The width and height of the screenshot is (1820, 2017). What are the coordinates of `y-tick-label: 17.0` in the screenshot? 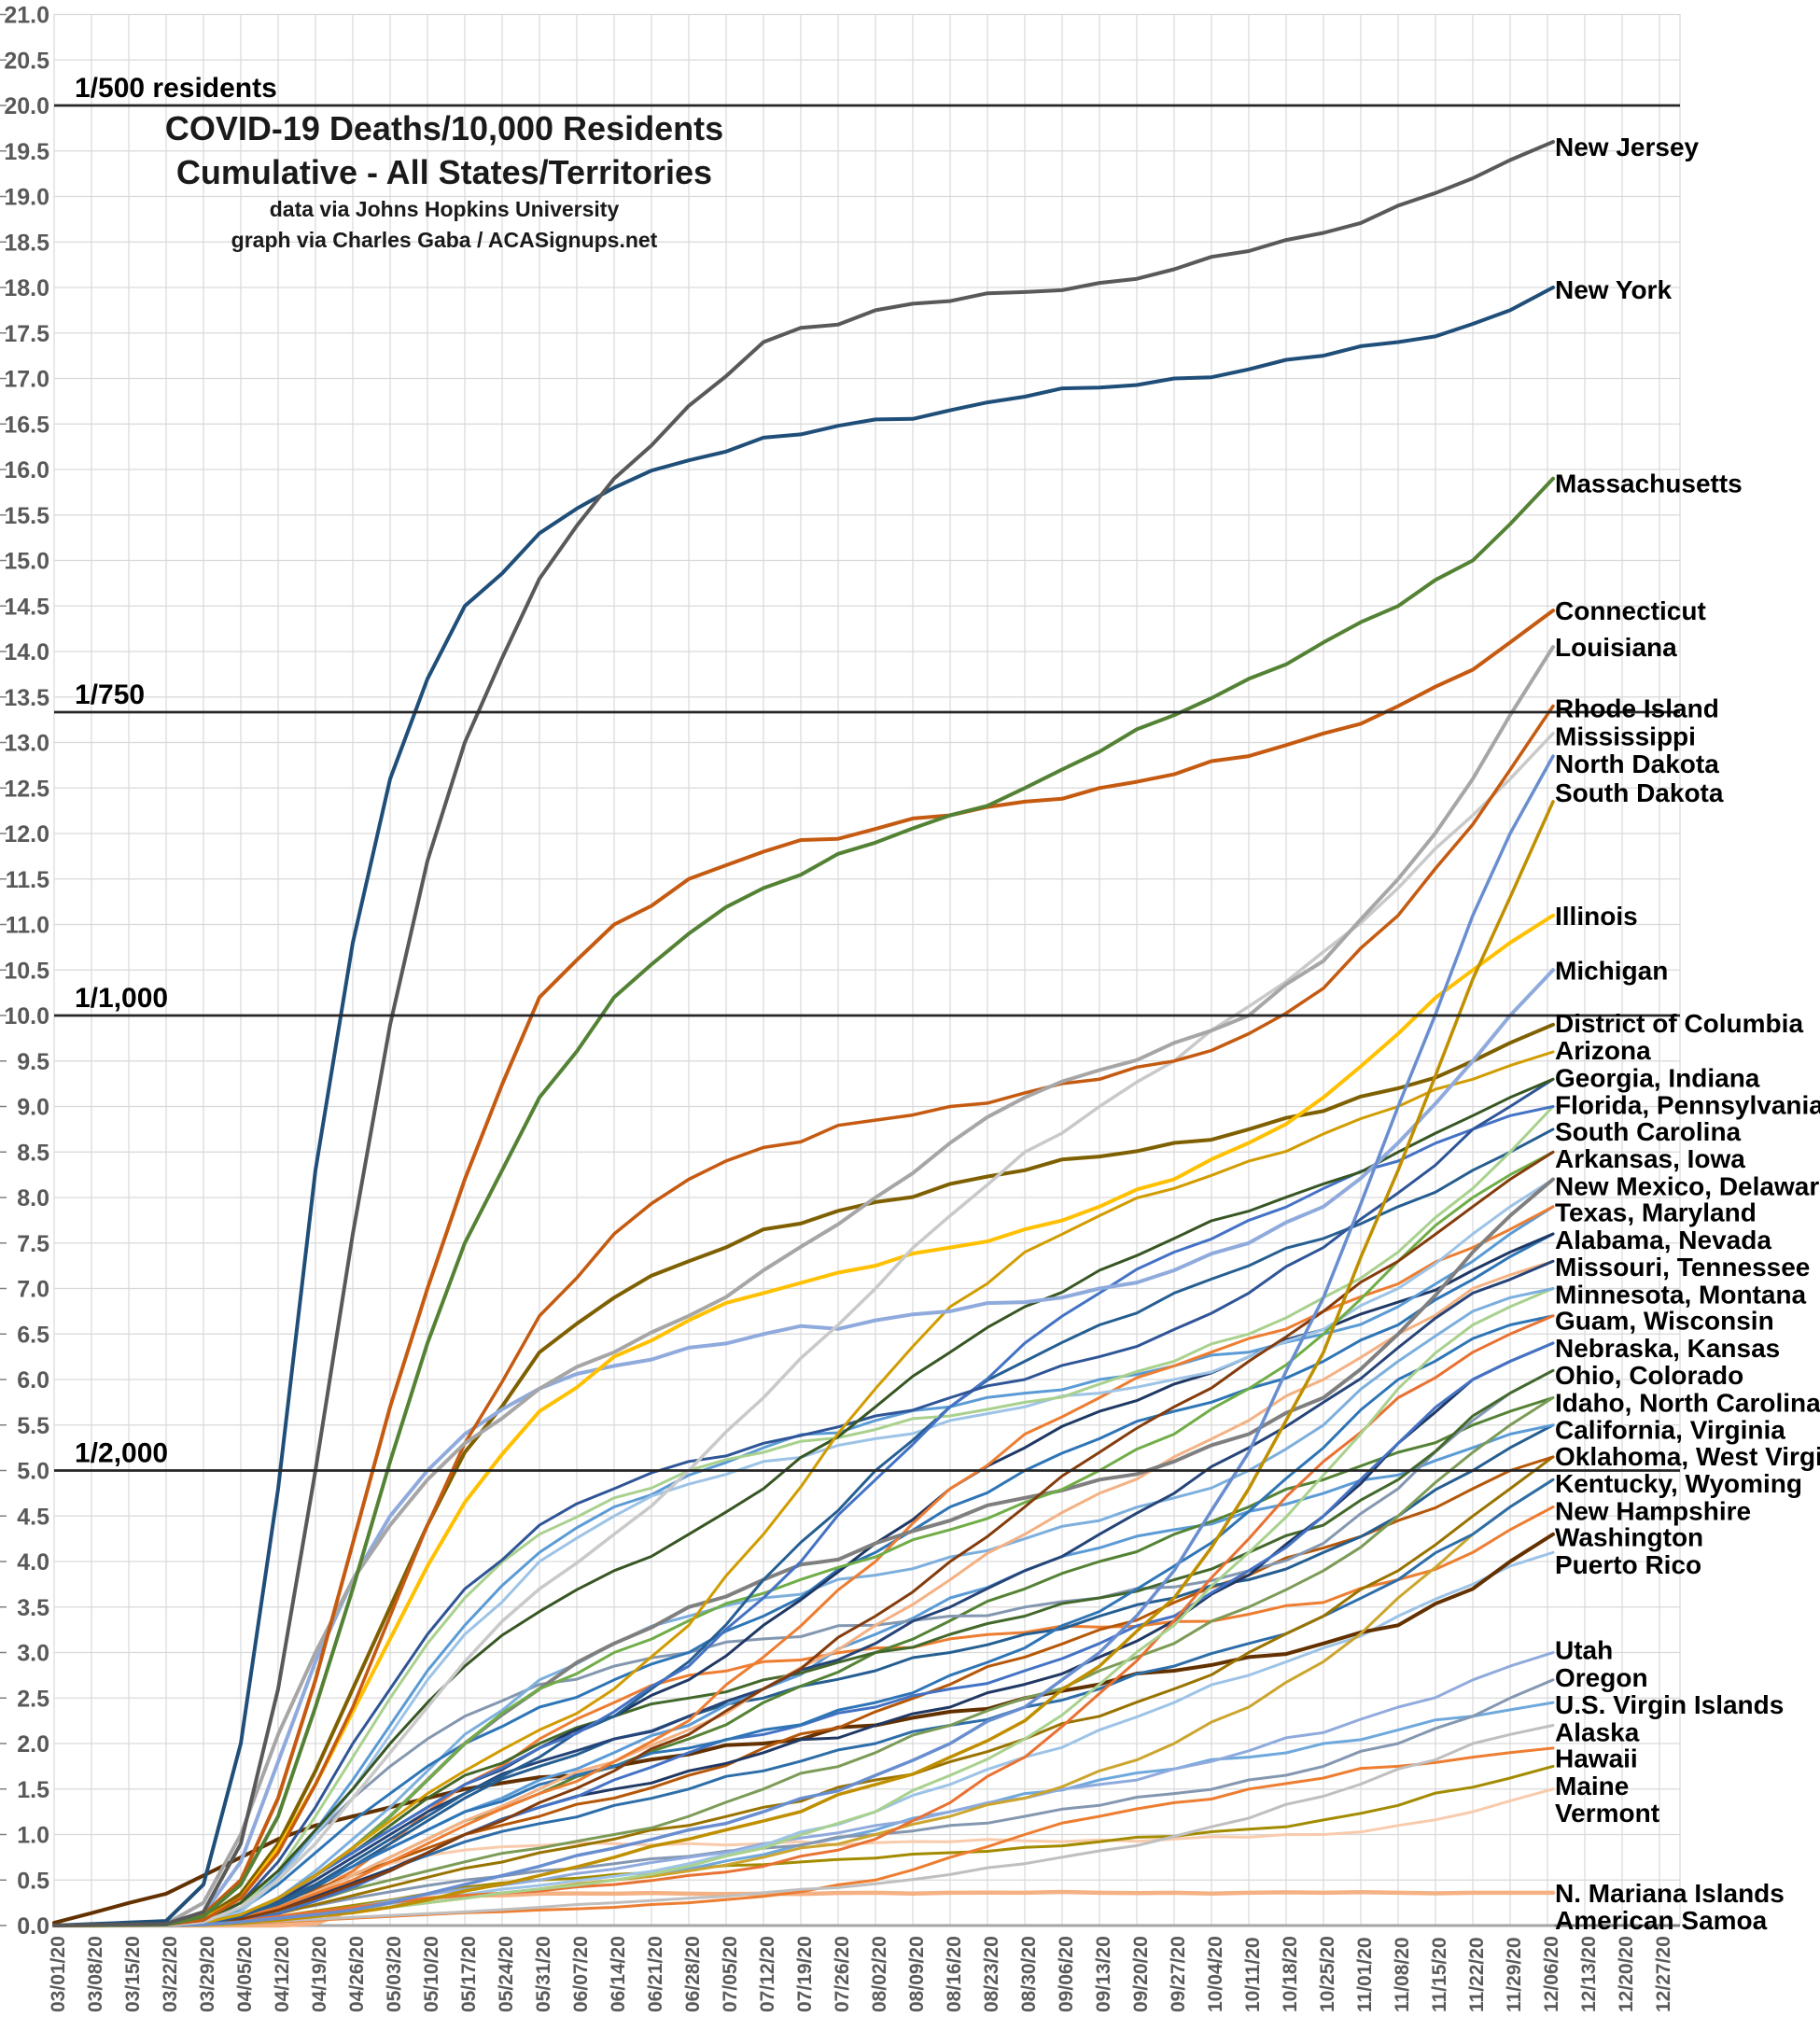 It's located at (26, 380).